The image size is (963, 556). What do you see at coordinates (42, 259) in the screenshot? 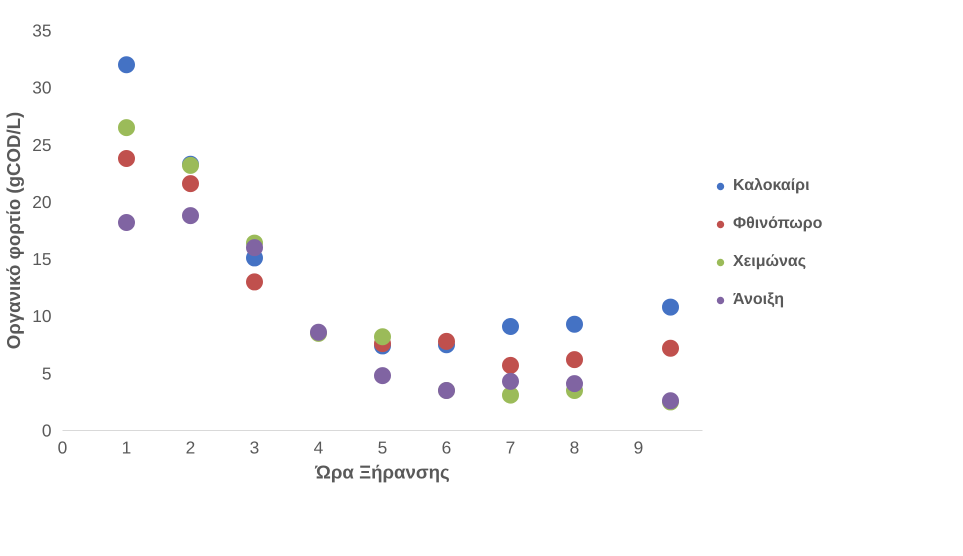
I see `y-tick-label: 15` at bounding box center [42, 259].